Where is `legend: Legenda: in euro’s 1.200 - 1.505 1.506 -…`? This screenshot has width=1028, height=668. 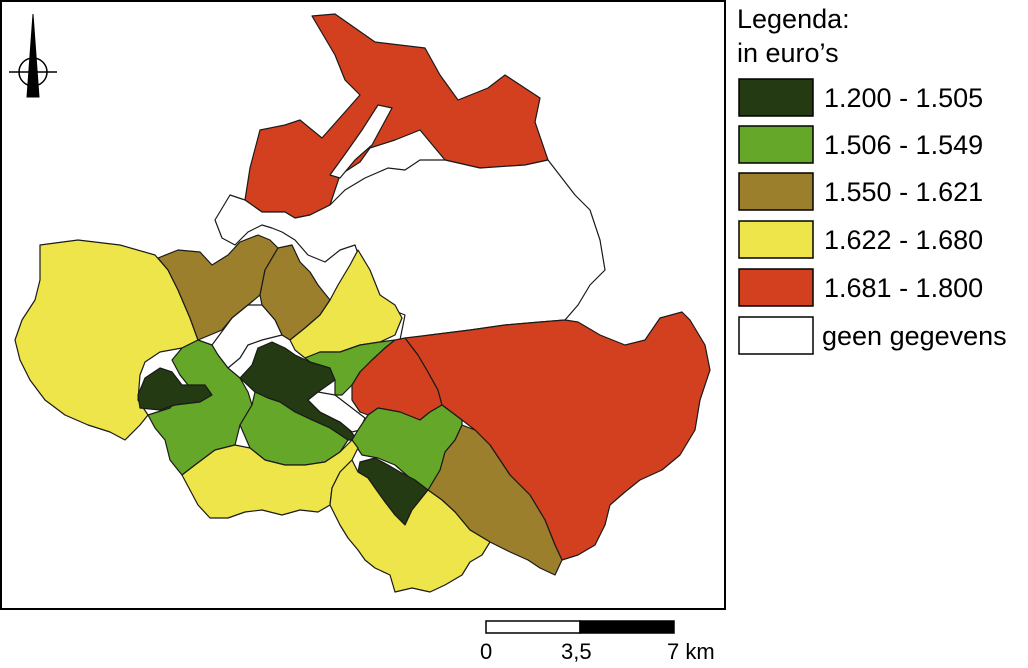 legend: Legenda: in euro’s 1.200 - 1.505 1.506 -… is located at coordinates (872, 179).